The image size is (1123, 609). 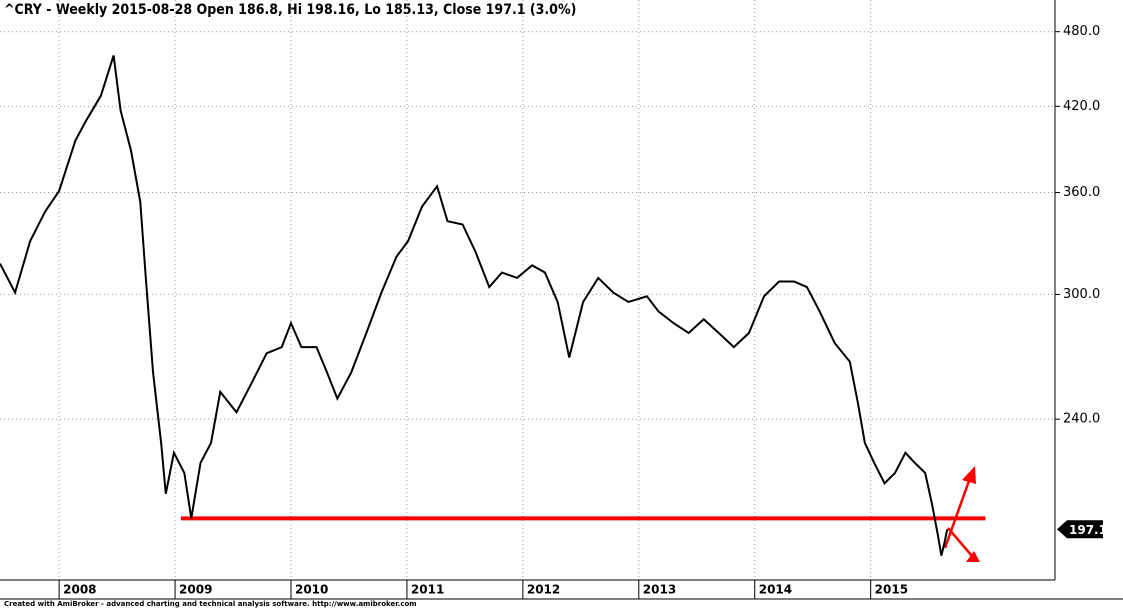 What do you see at coordinates (891, 590) in the screenshot?
I see `x-tick-label: 2015` at bounding box center [891, 590].